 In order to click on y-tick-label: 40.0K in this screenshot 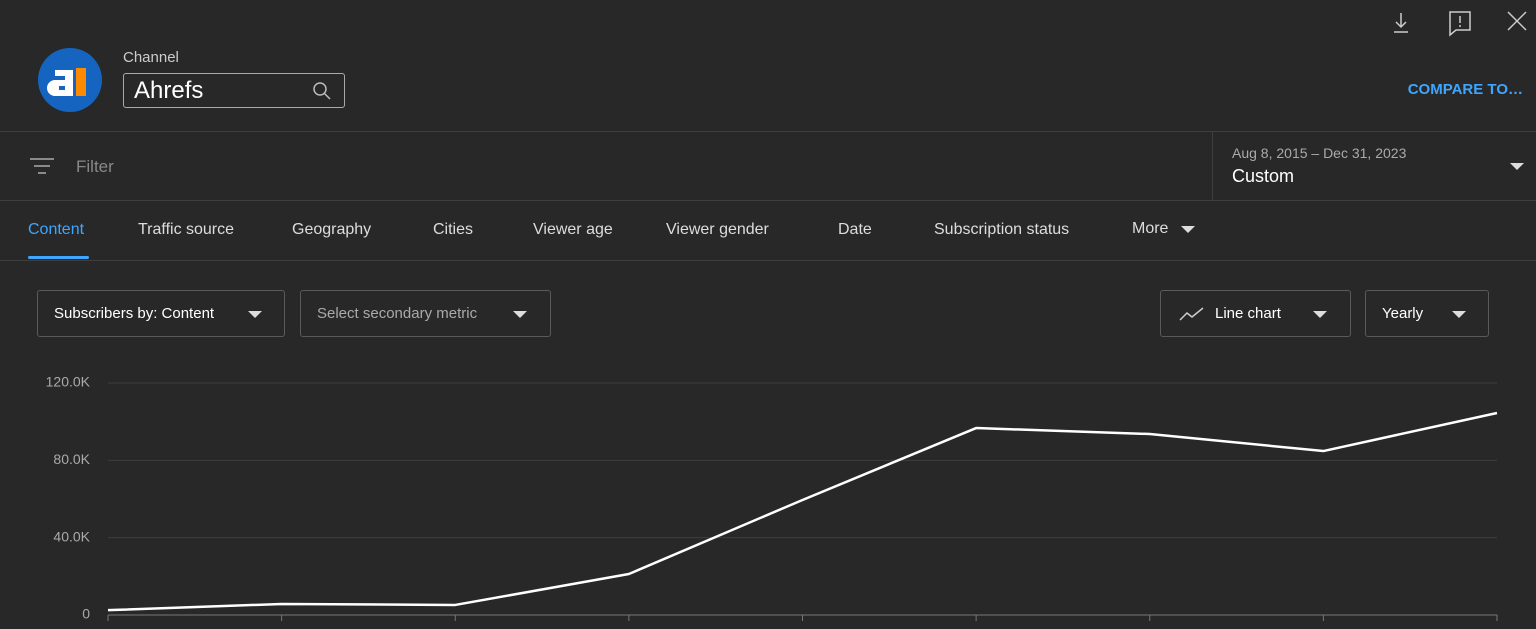, I will do `click(71, 536)`.